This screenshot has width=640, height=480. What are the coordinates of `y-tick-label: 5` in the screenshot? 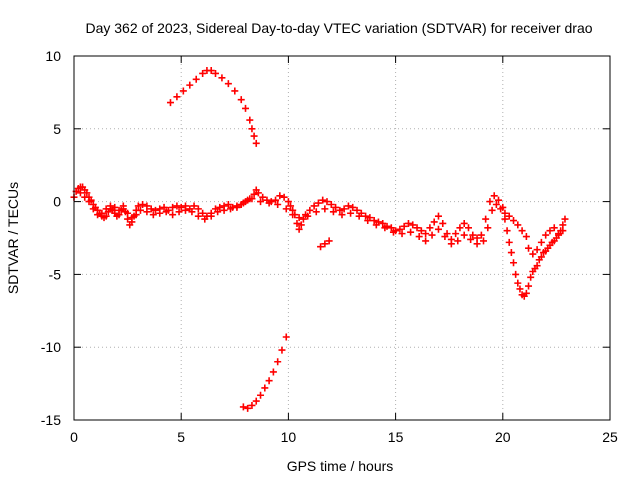 It's located at (57, 129).